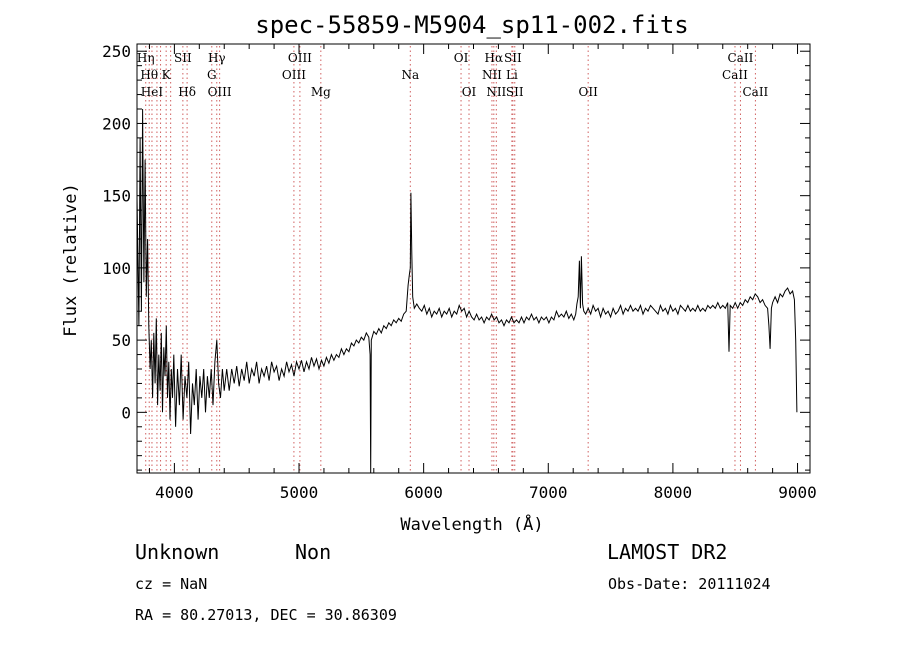 This screenshot has height=650, width=900. Describe the element at coordinates (174, 492) in the screenshot. I see `x-tick-label: 4000` at that location.